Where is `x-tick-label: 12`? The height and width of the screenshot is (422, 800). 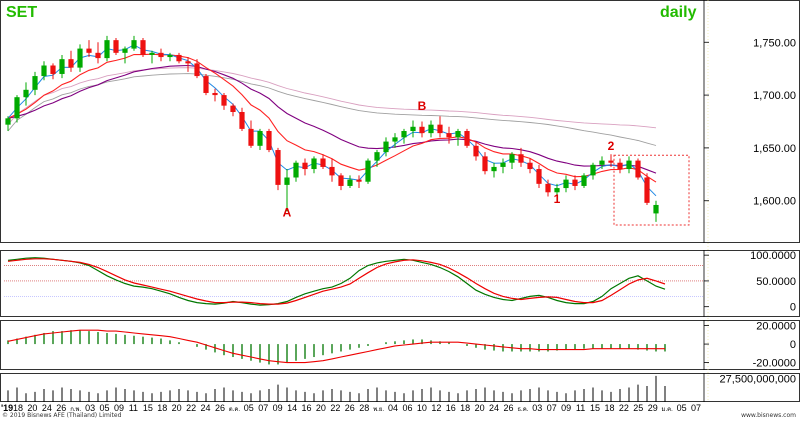 x-tick-label: 12 is located at coordinates (436, 408).